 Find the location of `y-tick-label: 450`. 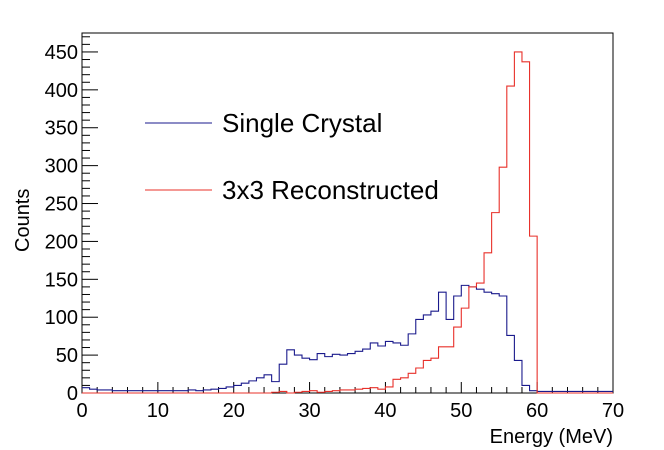

y-tick-label: 450 is located at coordinates (61, 53).